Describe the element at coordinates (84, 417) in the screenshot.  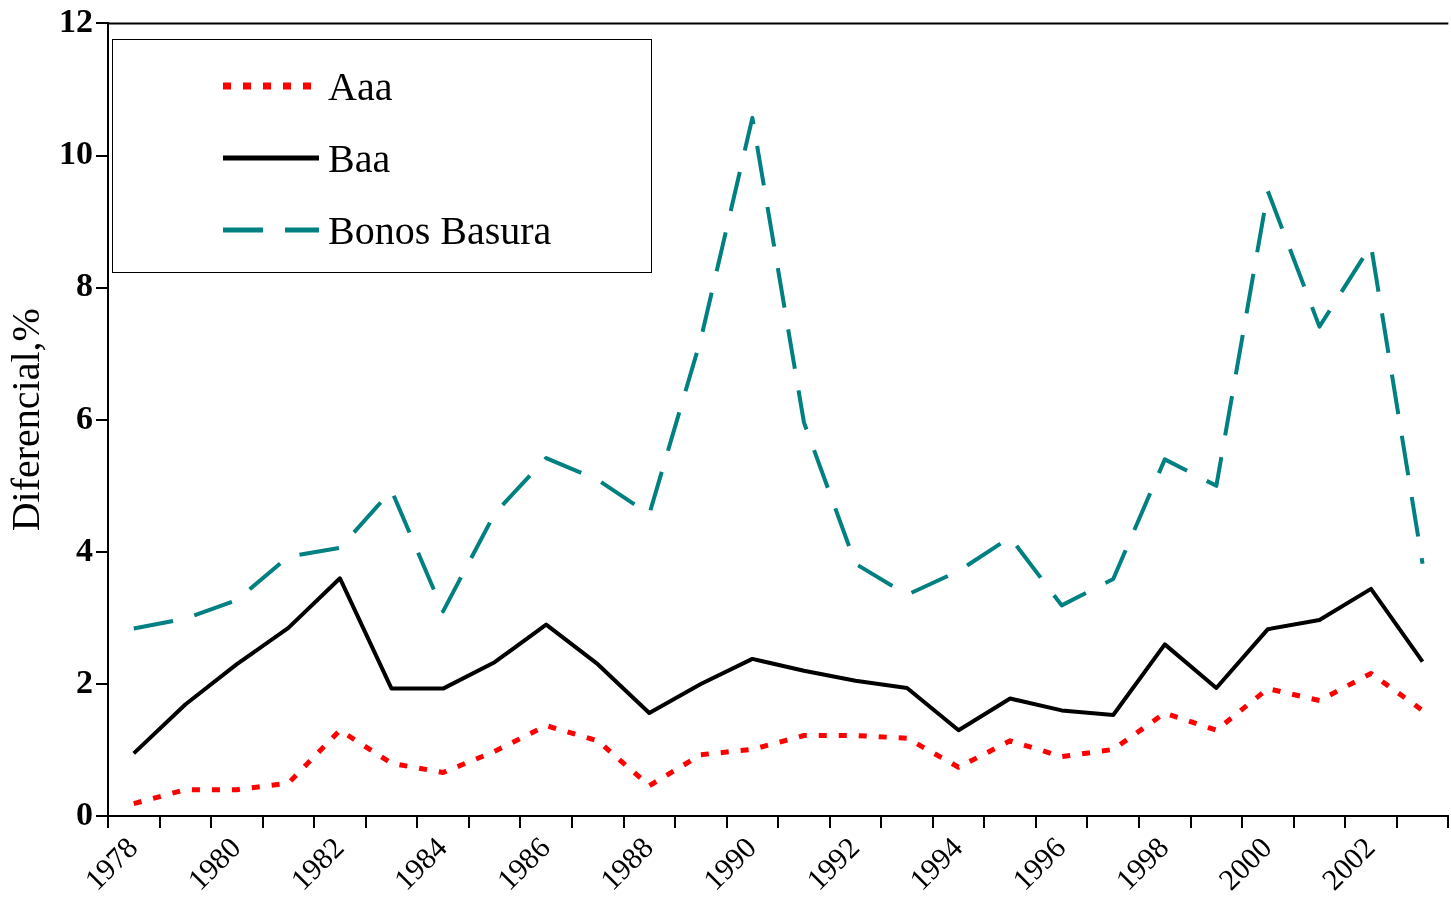
I see `y-tick-label: 6` at that location.